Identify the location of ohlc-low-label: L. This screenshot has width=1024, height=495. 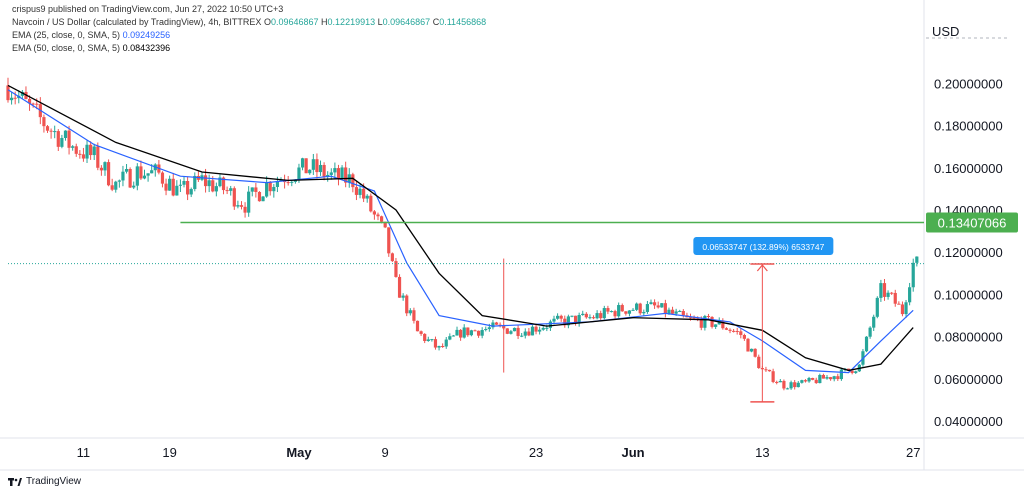
(380, 22).